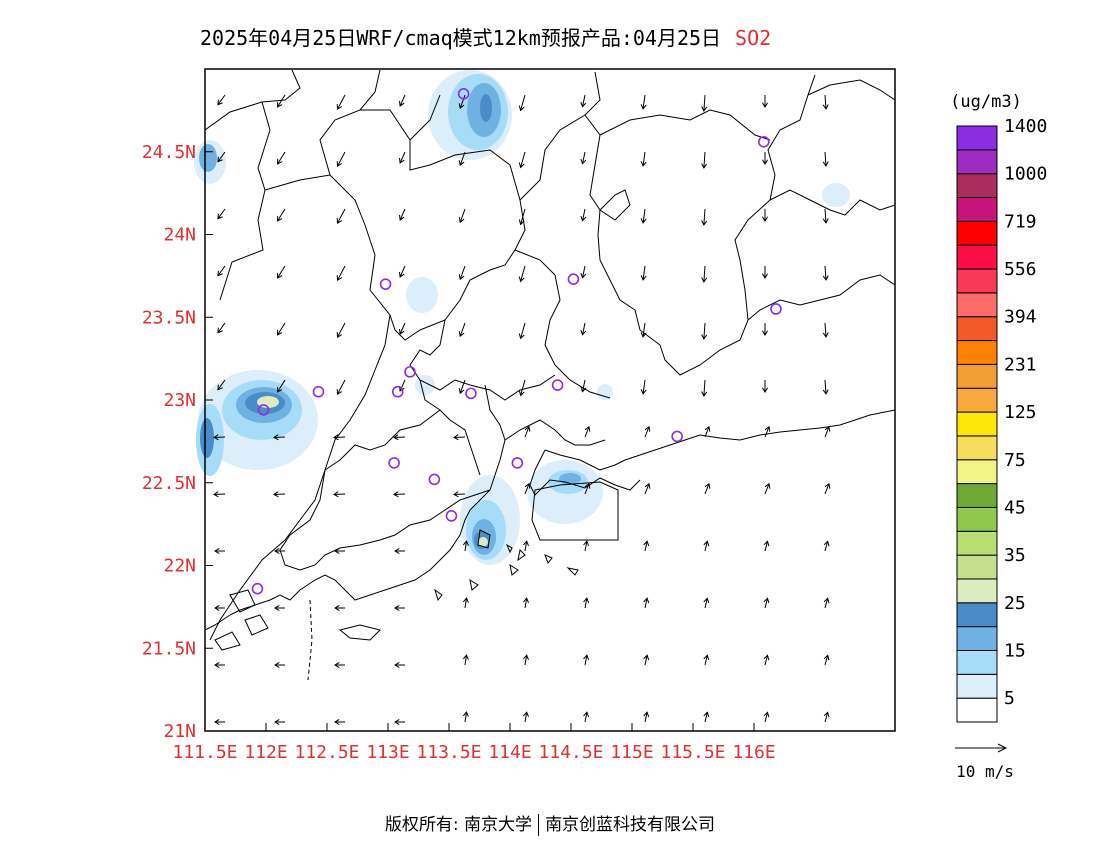 The image size is (1100, 850). What do you see at coordinates (179, 235) in the screenshot?
I see `lat-label: 24N` at bounding box center [179, 235].